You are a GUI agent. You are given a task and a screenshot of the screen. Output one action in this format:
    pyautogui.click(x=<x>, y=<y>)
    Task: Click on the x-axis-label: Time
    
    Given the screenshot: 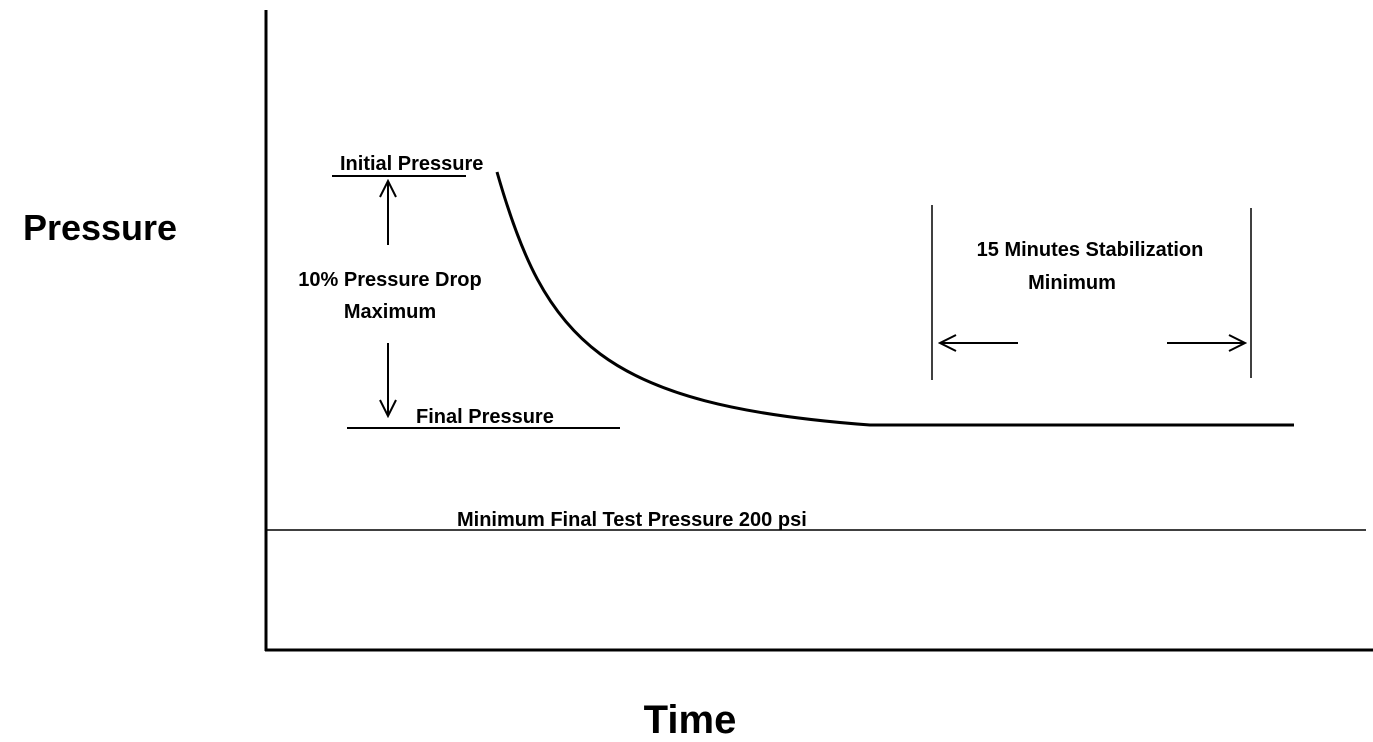 What is the action you would take?
    pyautogui.click(x=690, y=720)
    